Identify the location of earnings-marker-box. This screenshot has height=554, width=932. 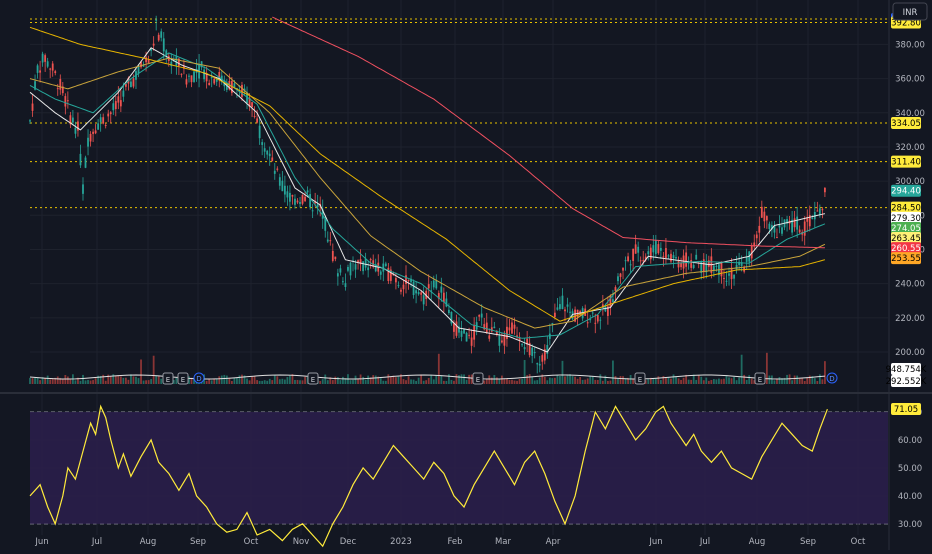
(313, 378).